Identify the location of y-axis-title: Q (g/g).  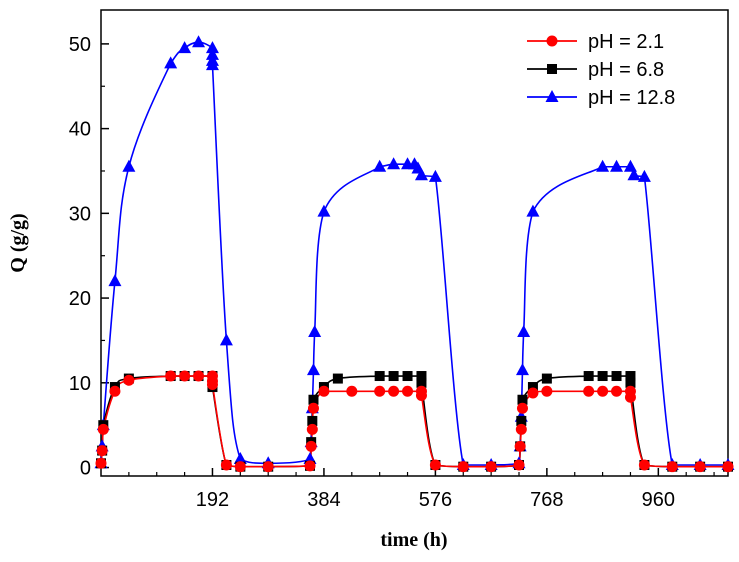
(18, 242).